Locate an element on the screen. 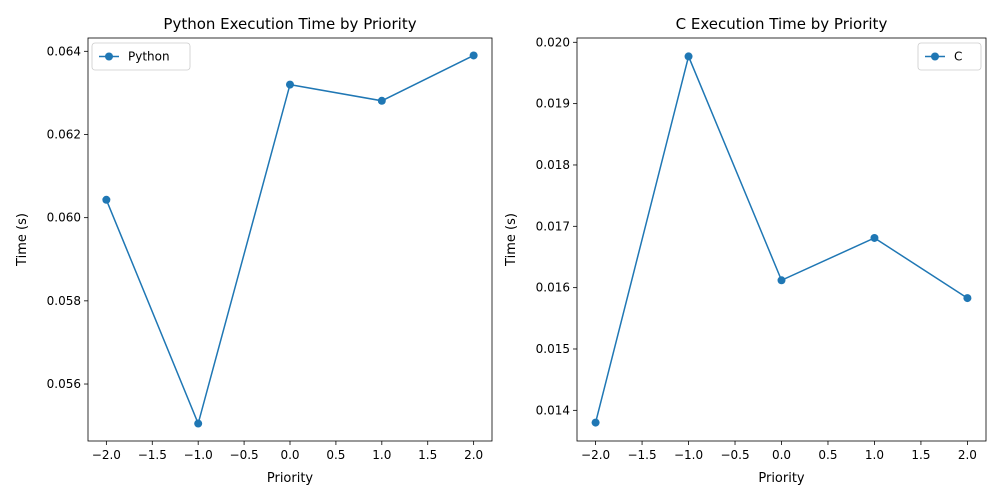  y-tick-label: 0.062 is located at coordinates (64, 134).